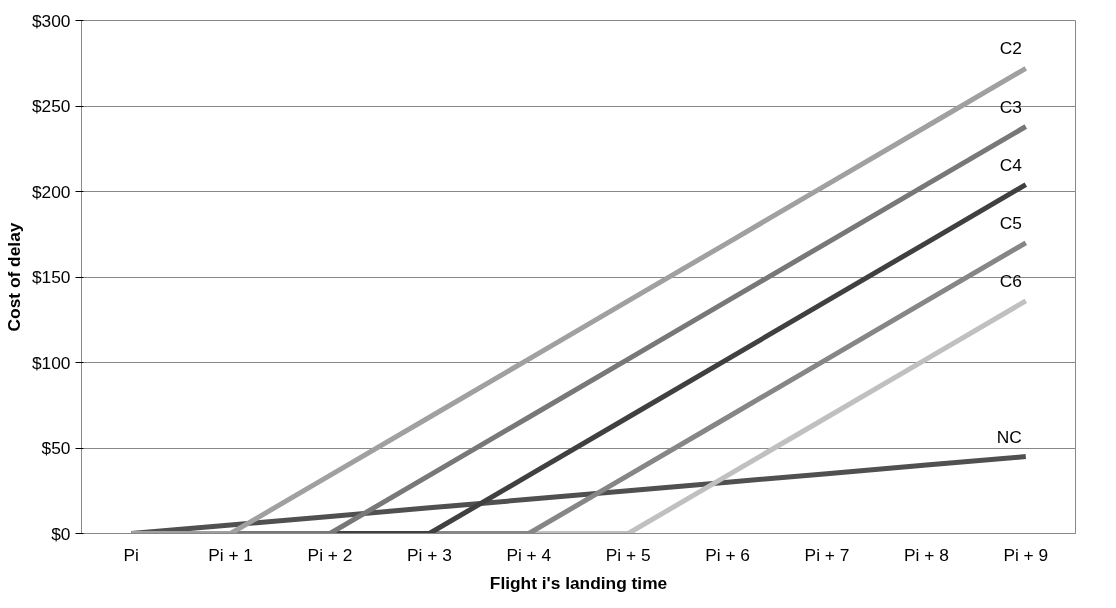  I want to click on x-tick-label: Pi + 1, so click(230, 554).